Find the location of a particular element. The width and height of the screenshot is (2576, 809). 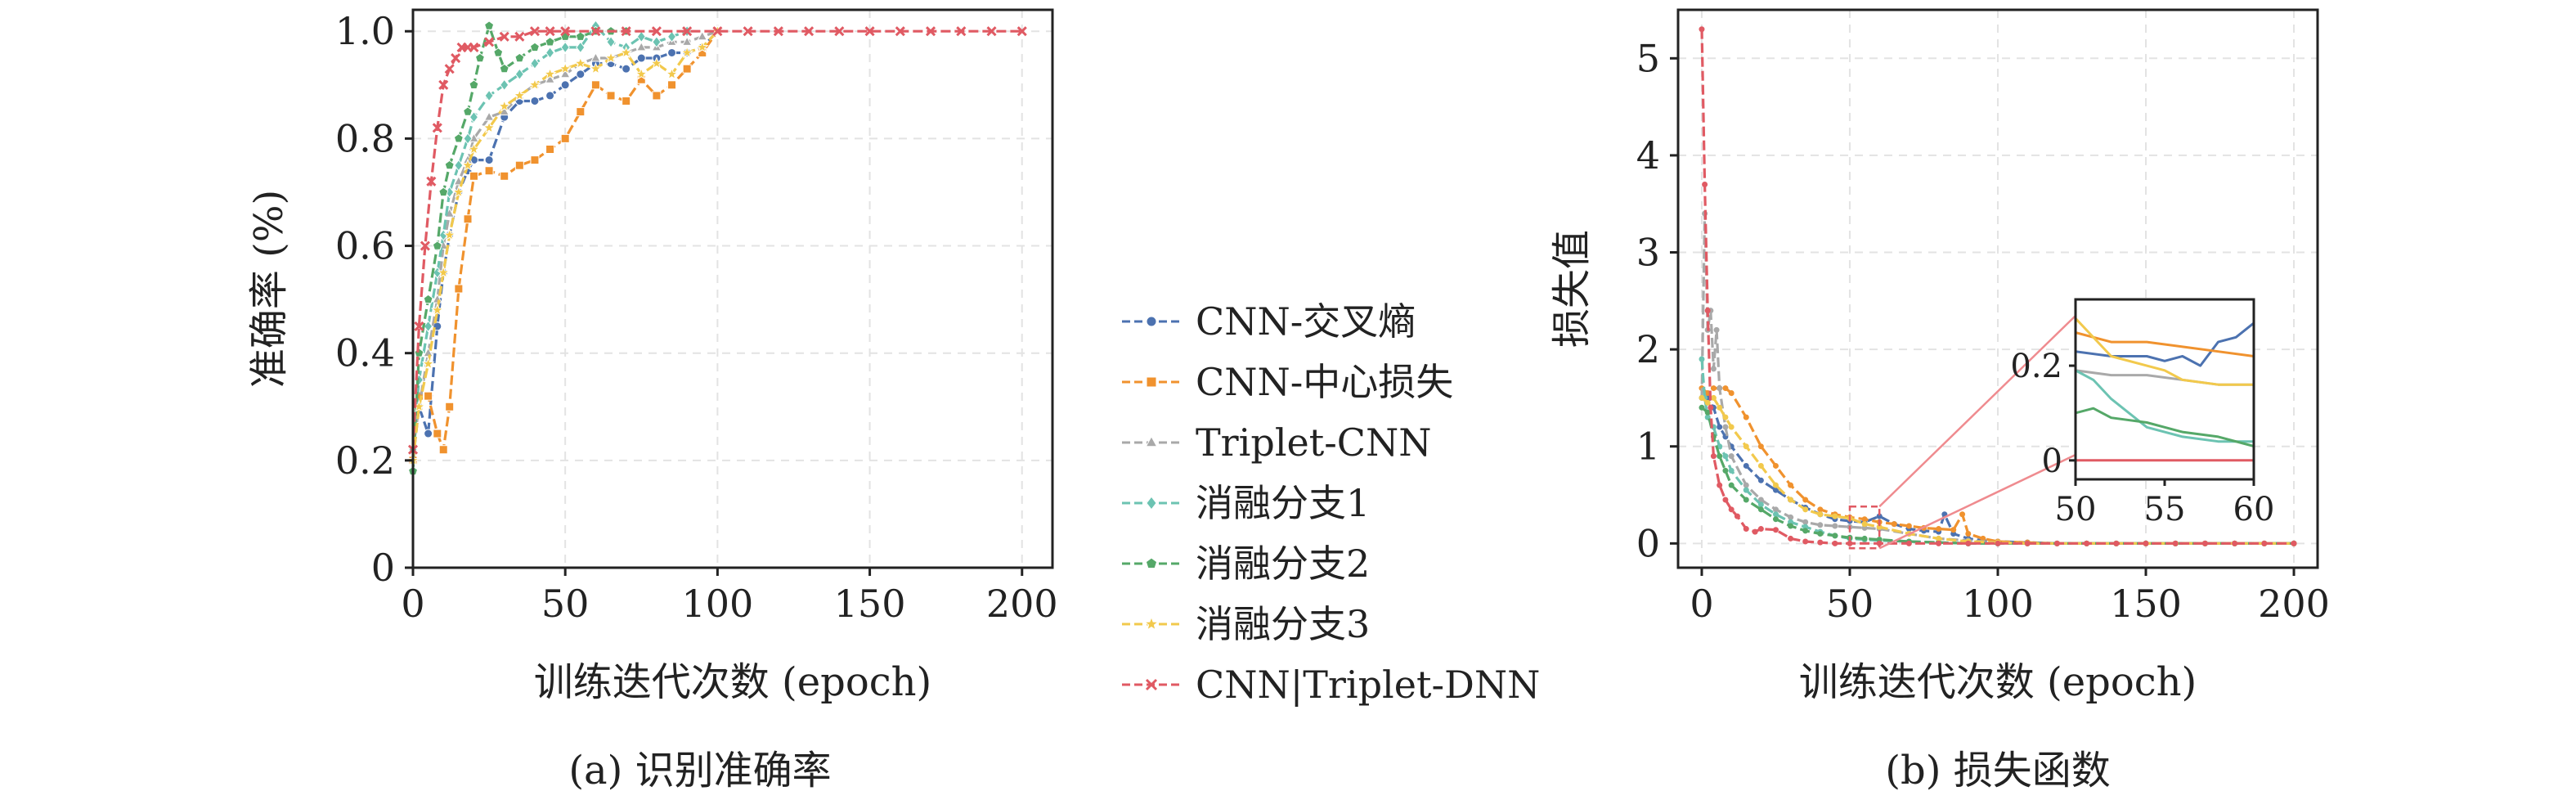

legend-item-1-label: 消融分支1 is located at coordinates (1283, 503).